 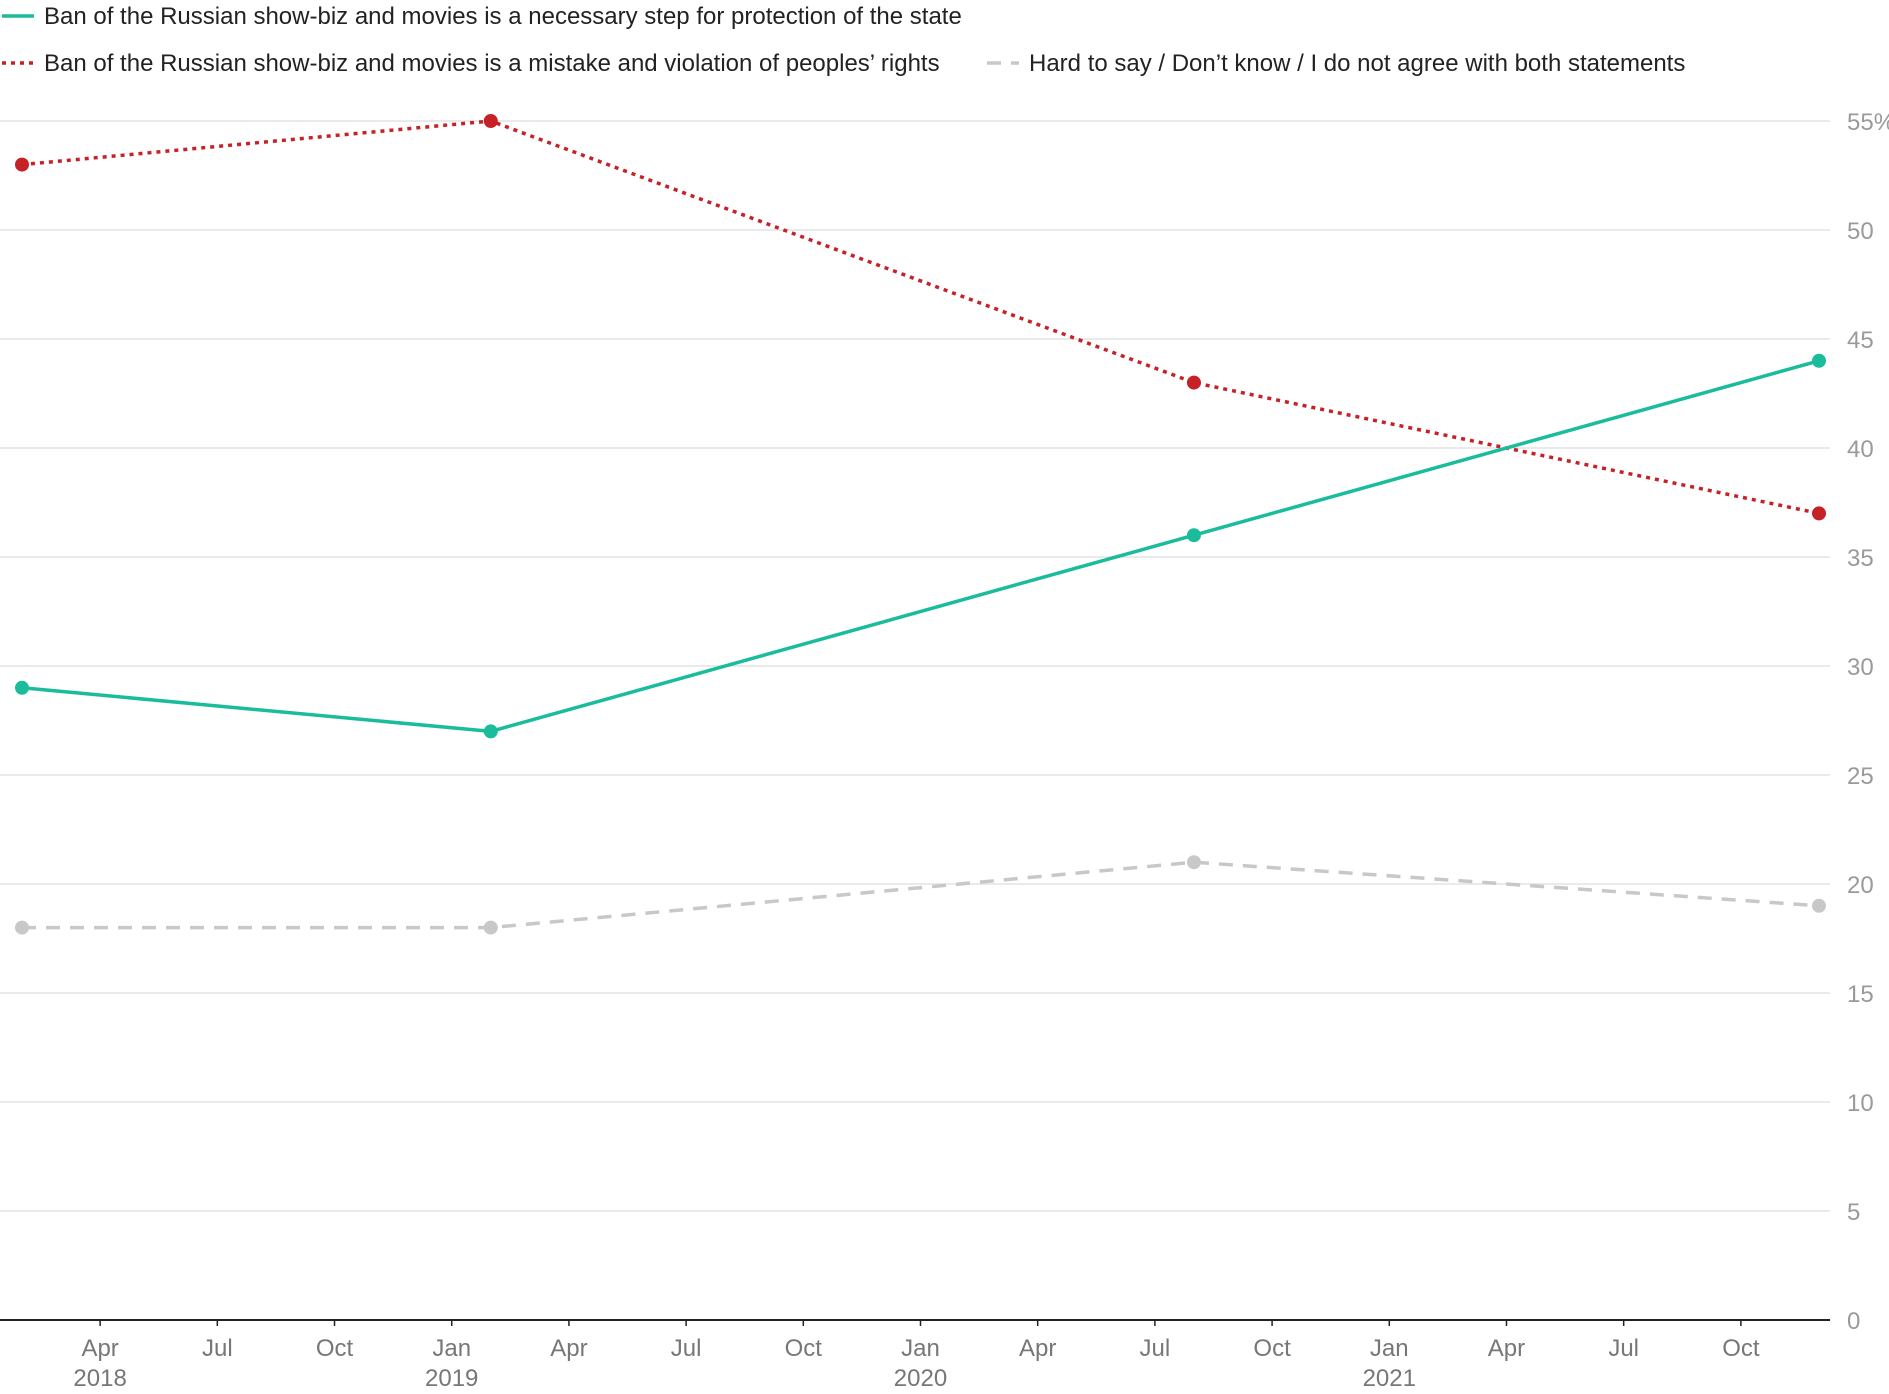 I want to click on y-tick-label: 35, so click(x=1860, y=558).